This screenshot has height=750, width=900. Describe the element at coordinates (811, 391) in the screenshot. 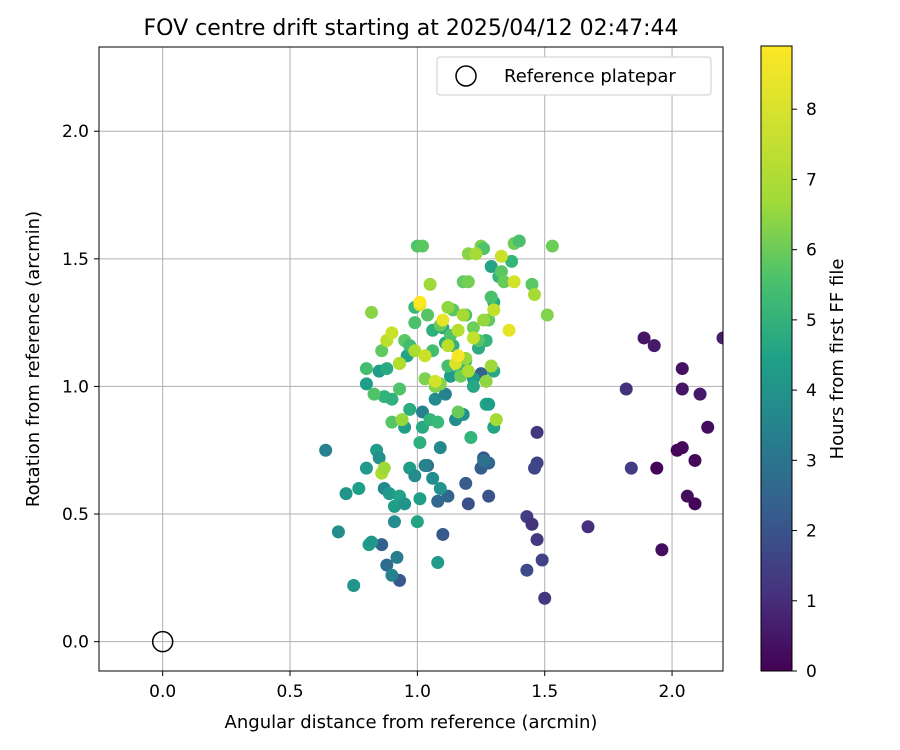

I see `colorbar-tick-label: 4` at that location.